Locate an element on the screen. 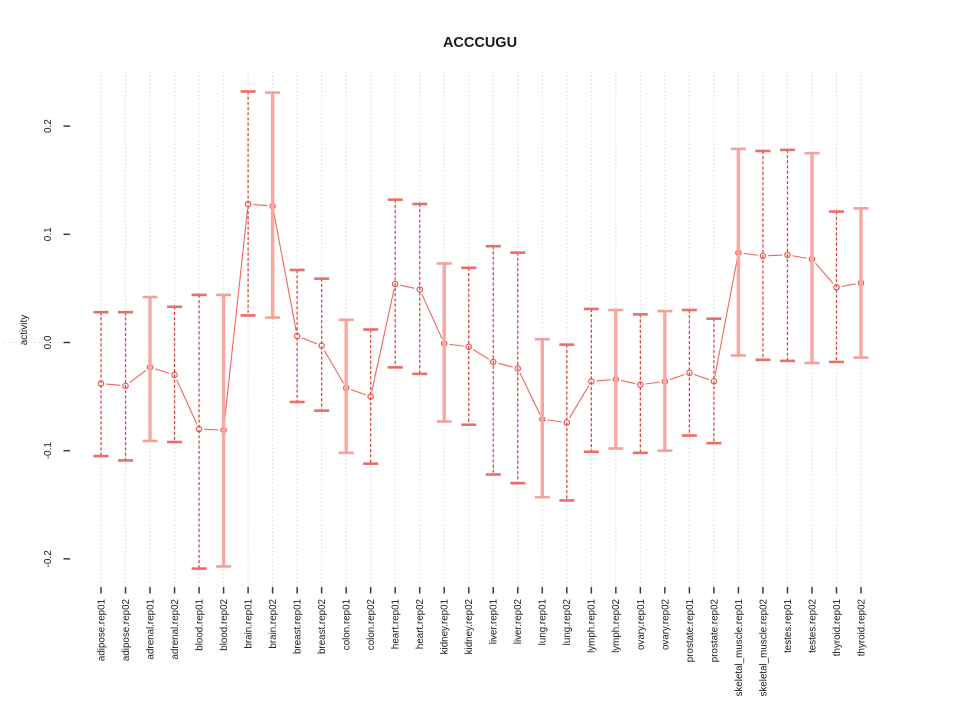 The height and width of the screenshot is (720, 960). x-tick-label: skeletal_muscle.rep01 is located at coordinates (739, 647).